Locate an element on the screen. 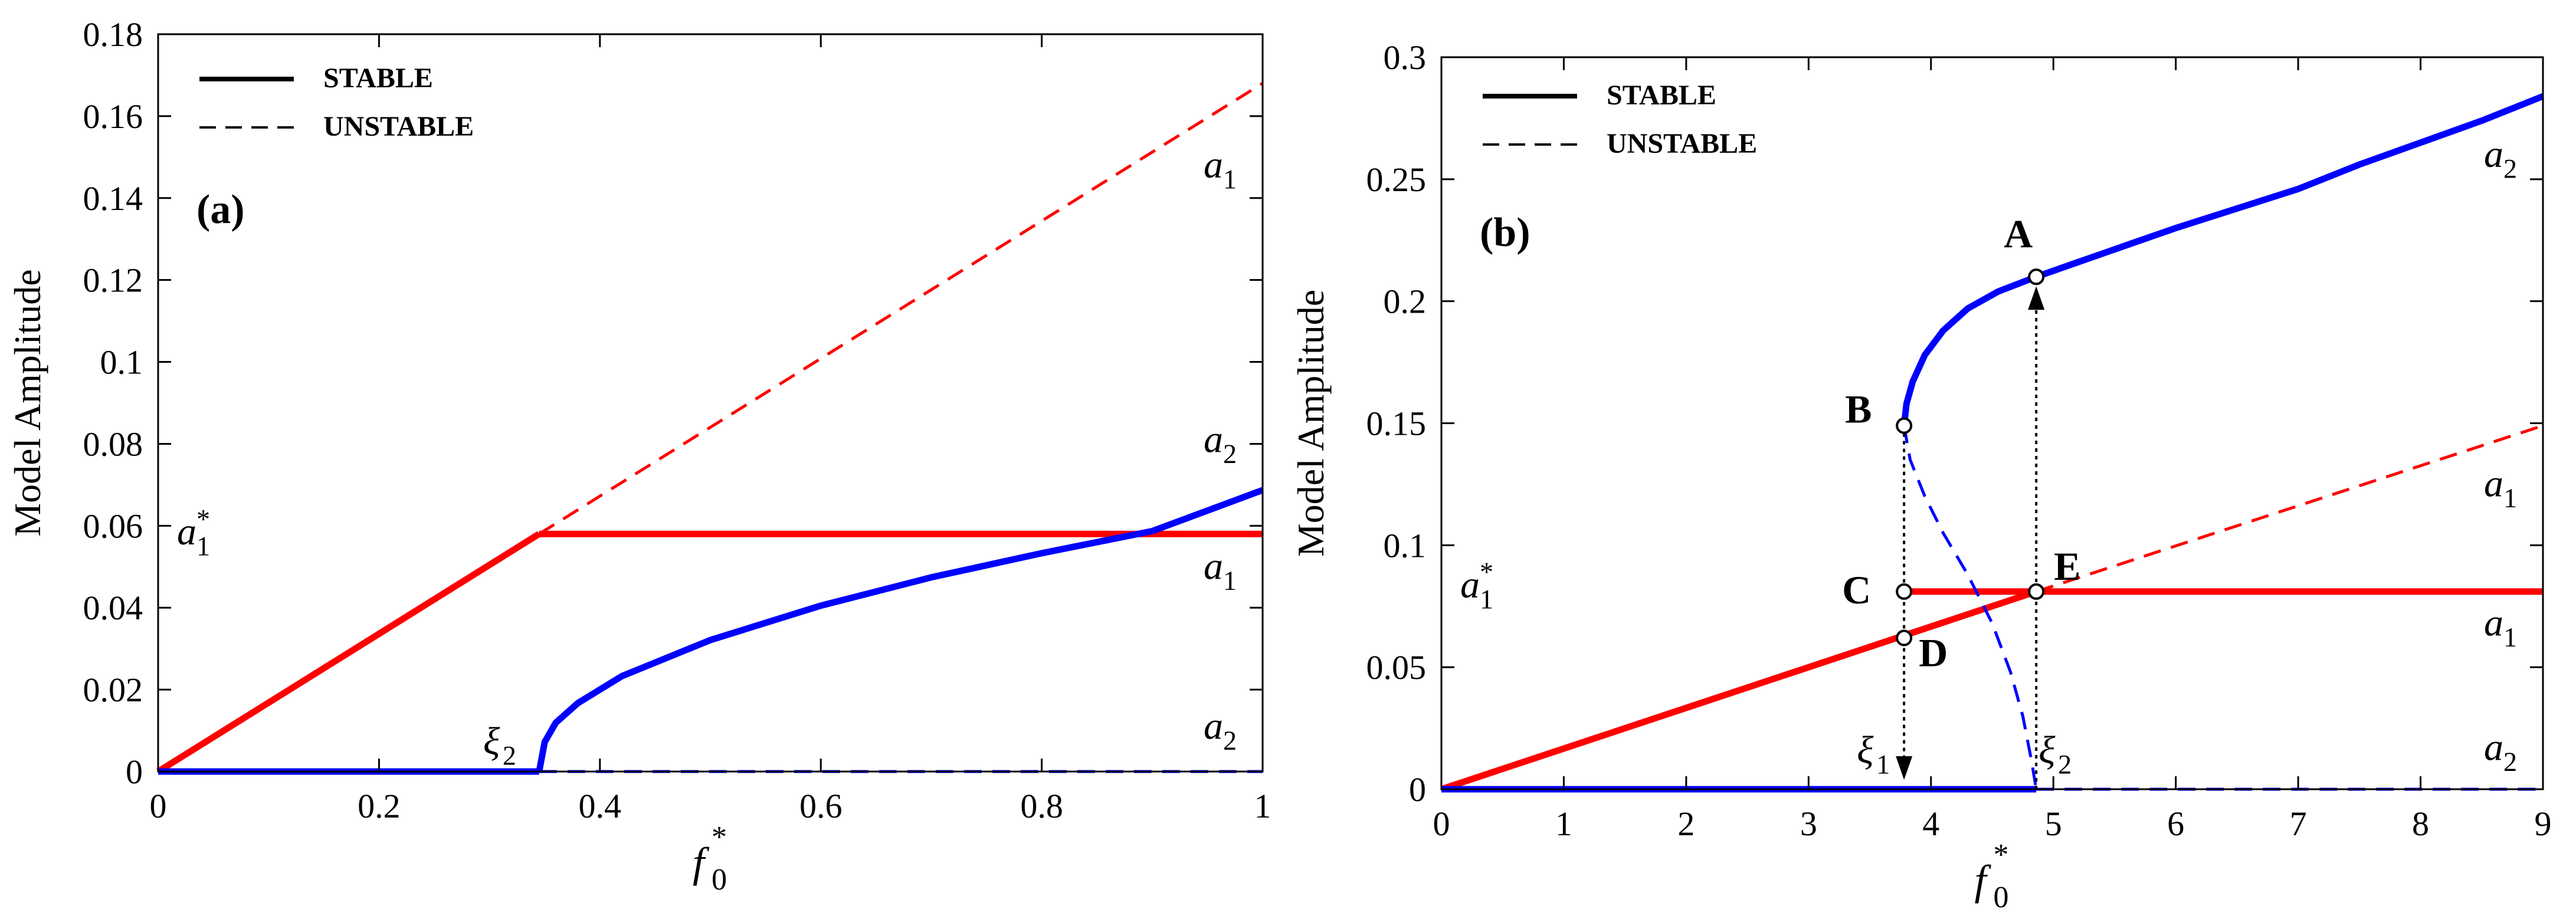  point-E is located at coordinates (2036, 591).